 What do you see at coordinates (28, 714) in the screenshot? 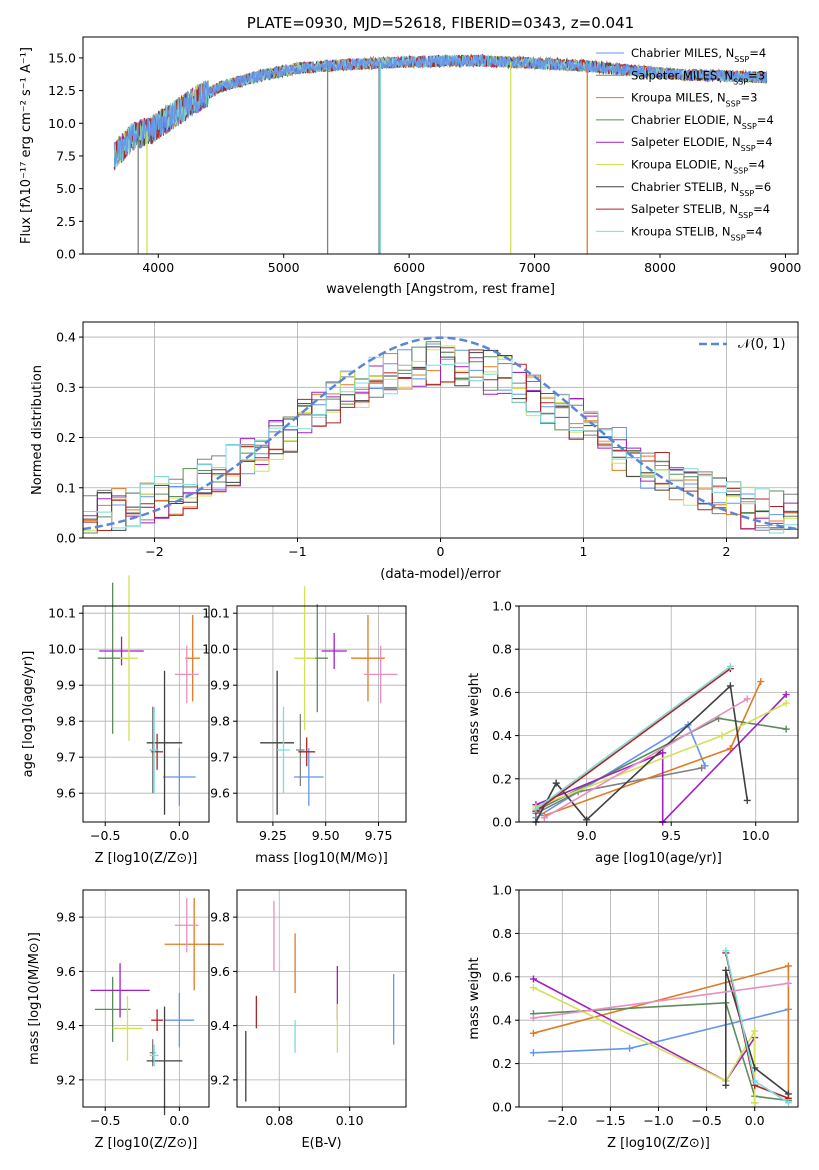
I see `y-axis-label: age [log10(age/yr)]` at bounding box center [28, 714].